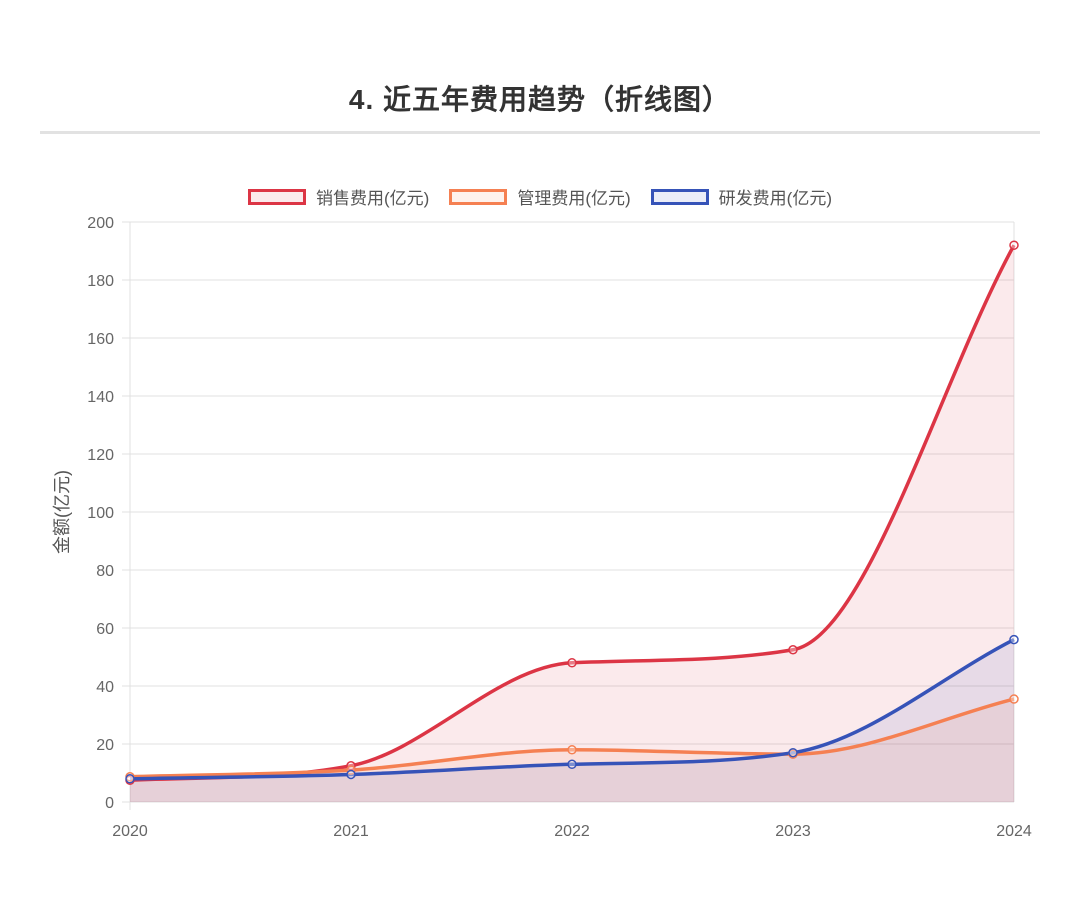 Image resolution: width=1080 pixels, height=912 pixels. I want to click on point-sales-2023, so click(793, 650).